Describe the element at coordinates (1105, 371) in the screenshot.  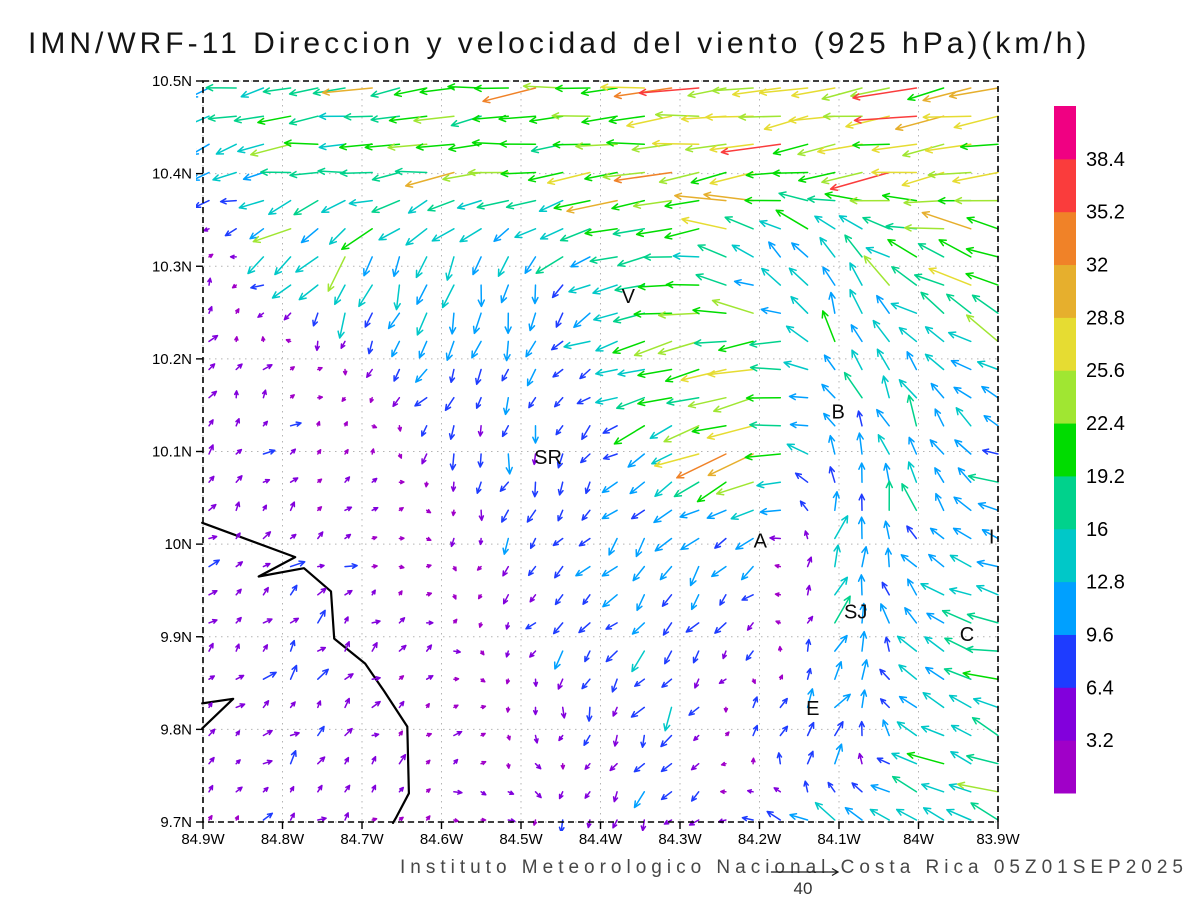
I see `colorbar-label: 25.6` at that location.